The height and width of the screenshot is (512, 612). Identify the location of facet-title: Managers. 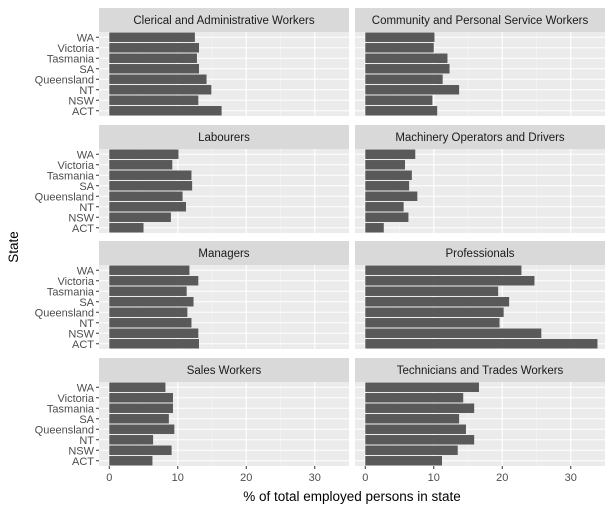
(223, 254).